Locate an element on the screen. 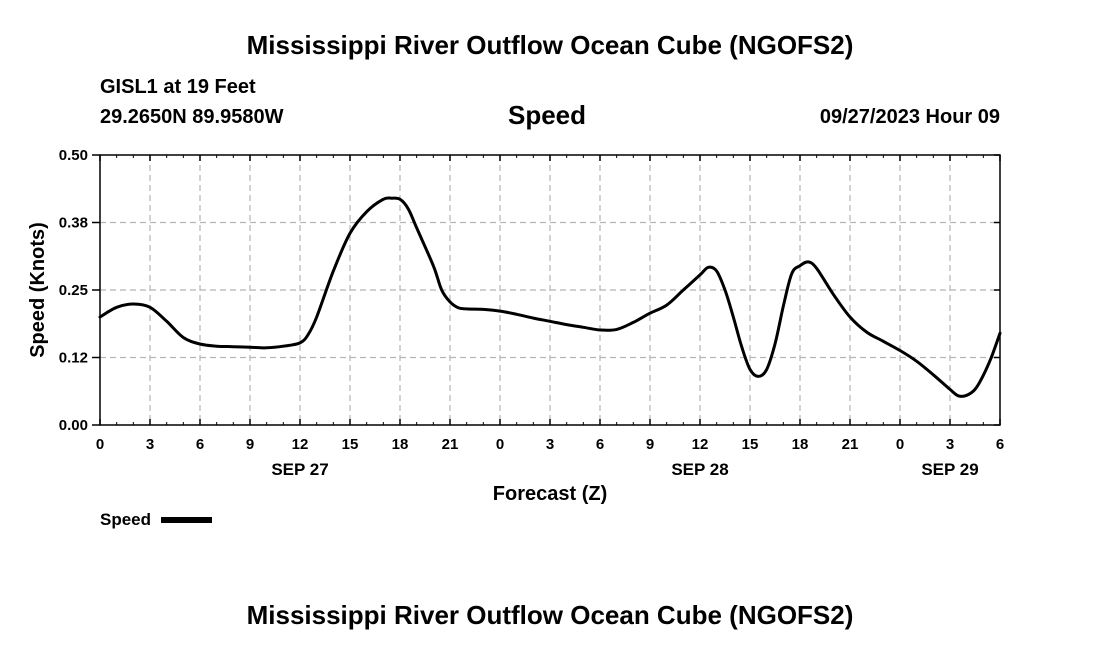  y-axis-label: Speed (Knots) is located at coordinates (38, 290).